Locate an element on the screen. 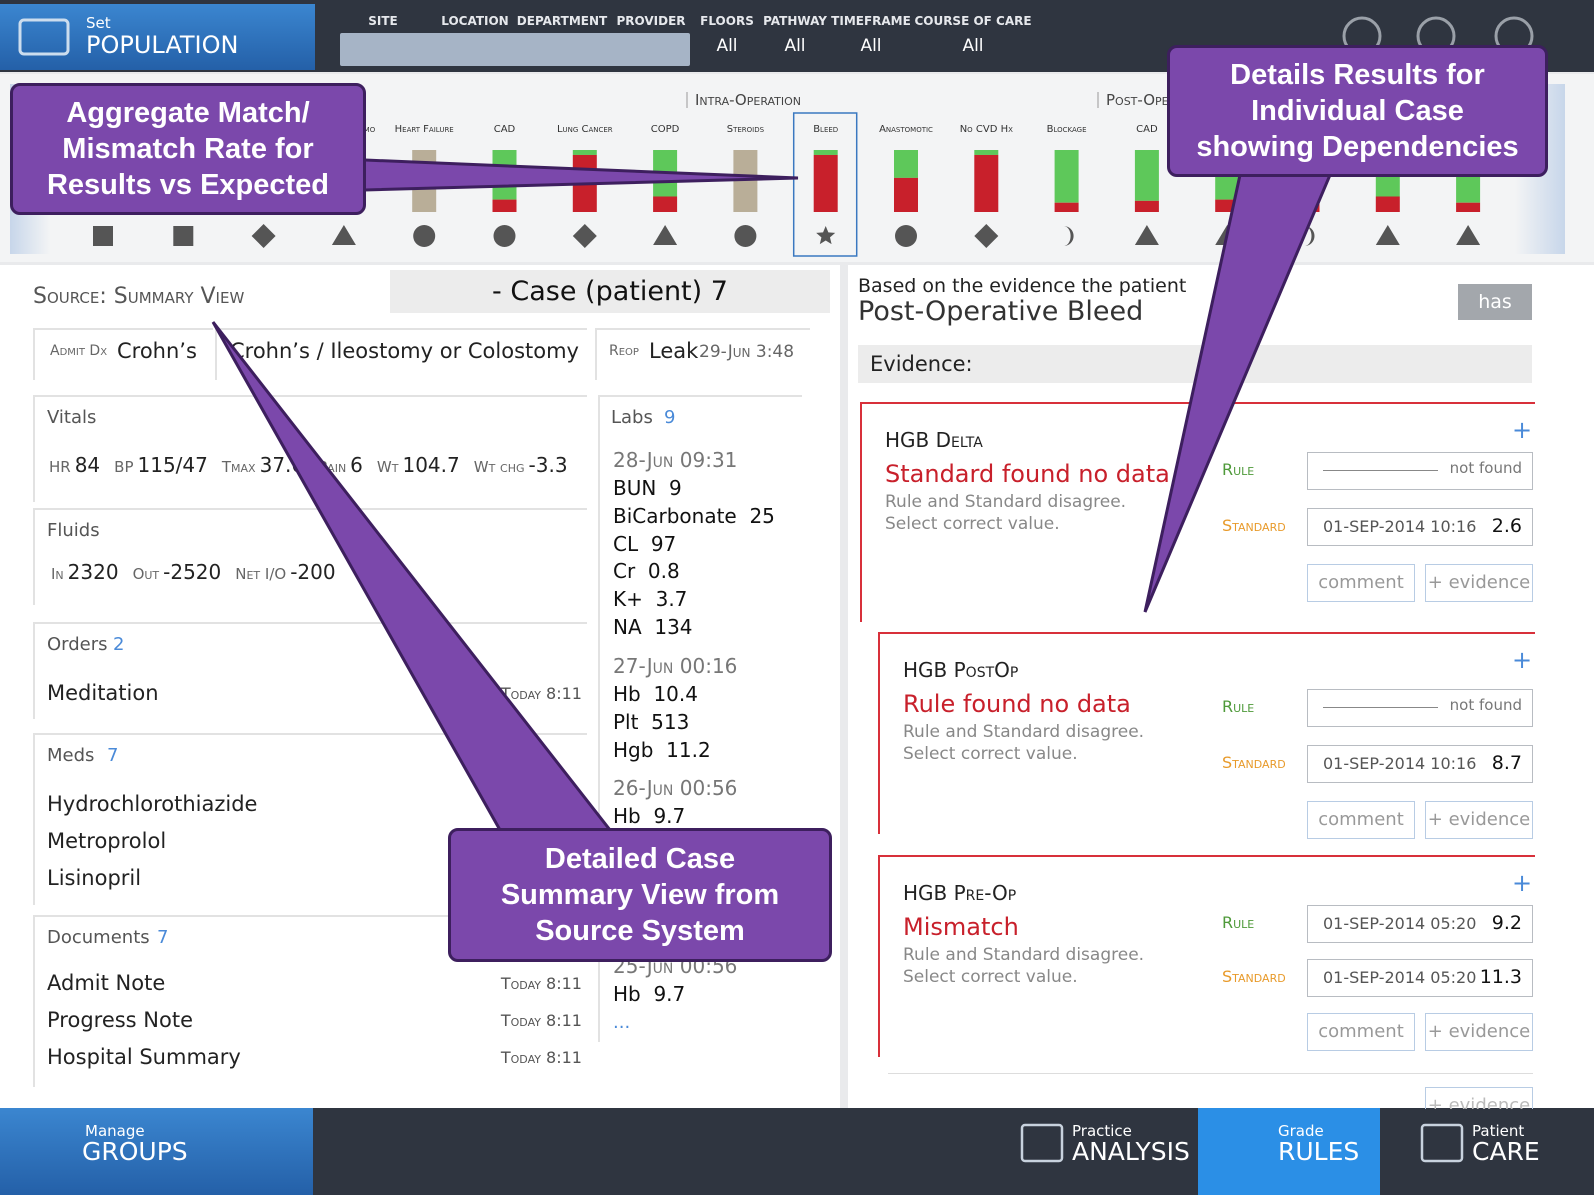 Image resolution: width=1594 pixels, height=1195 pixels. lab-result: Plt 513 is located at coordinates (651, 721).